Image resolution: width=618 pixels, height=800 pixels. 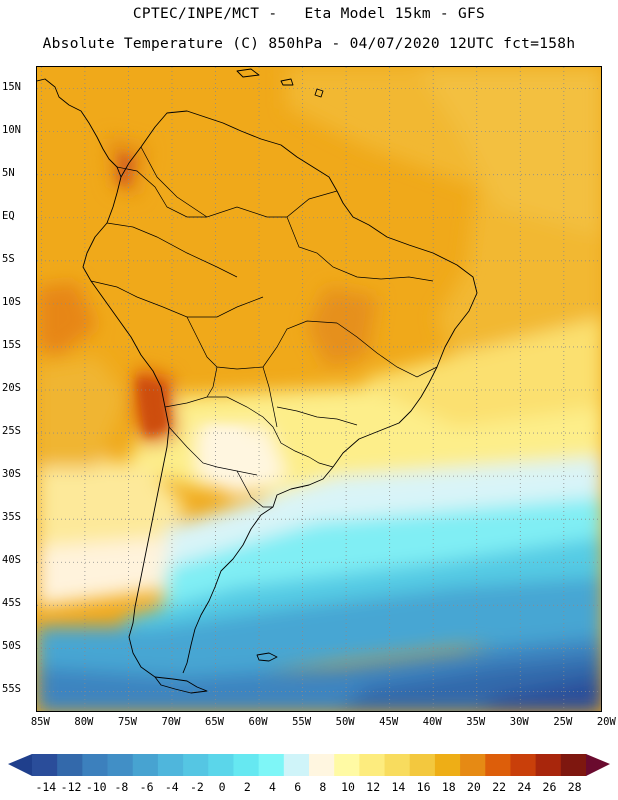 I want to click on colorbar-left-arrow, so click(x=20, y=765).